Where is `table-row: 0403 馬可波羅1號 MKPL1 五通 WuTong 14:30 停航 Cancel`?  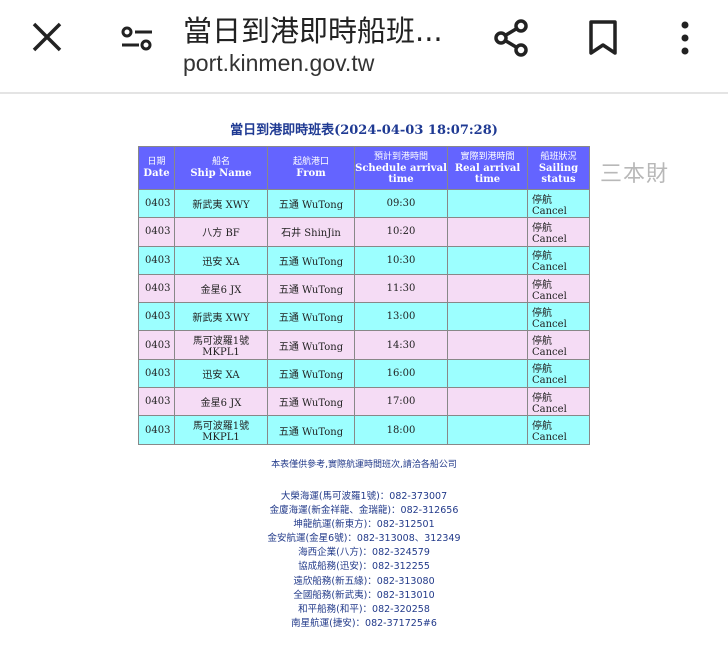 table-row: 0403 馬可波羅1號 MKPL1 五通 WuTong 14:30 停航 Cancel is located at coordinates (364, 345).